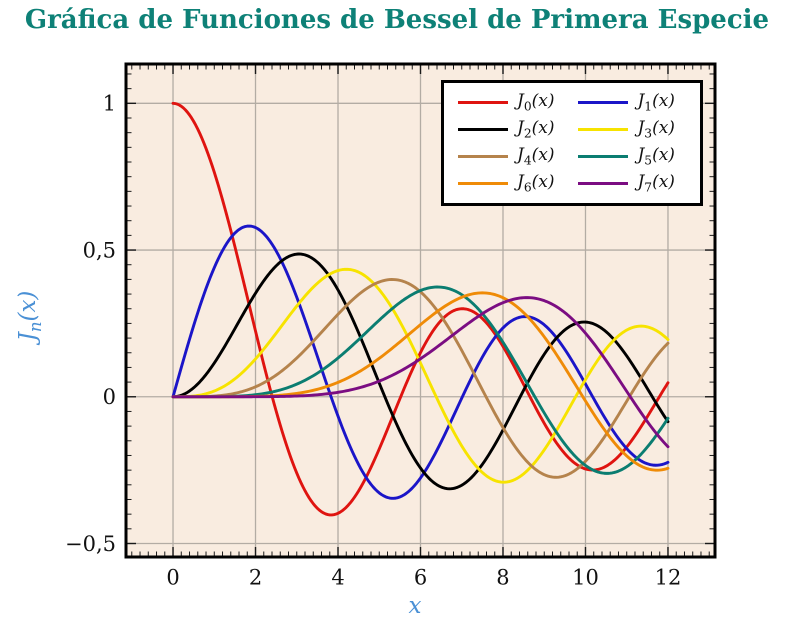 This screenshot has width=794, height=629. I want to click on x-axis-label: x, so click(415, 606).